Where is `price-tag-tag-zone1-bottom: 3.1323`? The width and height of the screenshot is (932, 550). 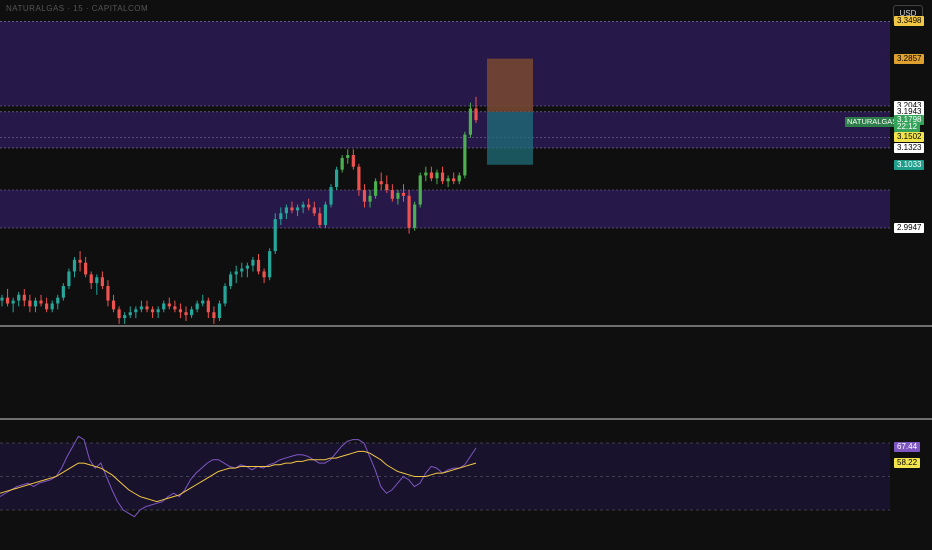
price-tag-tag-zone1-bottom: 3.1323 is located at coordinates (909, 147).